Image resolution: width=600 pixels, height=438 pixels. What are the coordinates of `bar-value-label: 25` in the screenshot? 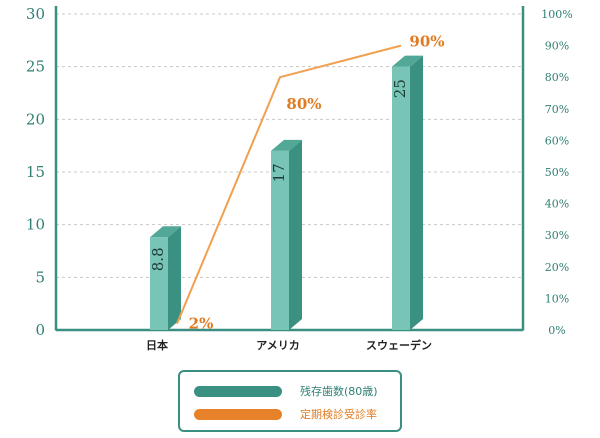 It's located at (400, 88).